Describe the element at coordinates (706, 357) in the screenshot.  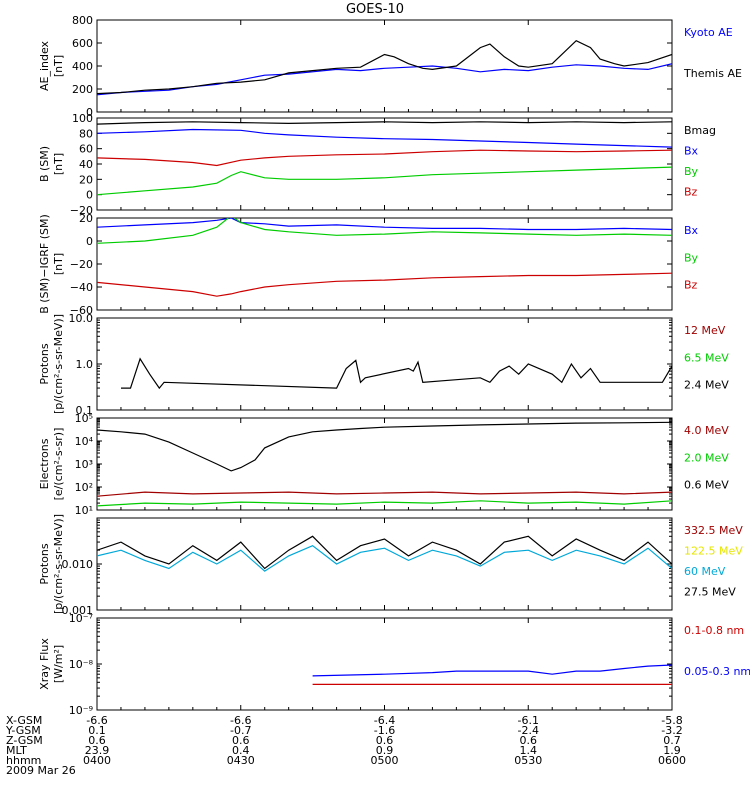
I see `legend-label: 6.5 MeV` at that location.